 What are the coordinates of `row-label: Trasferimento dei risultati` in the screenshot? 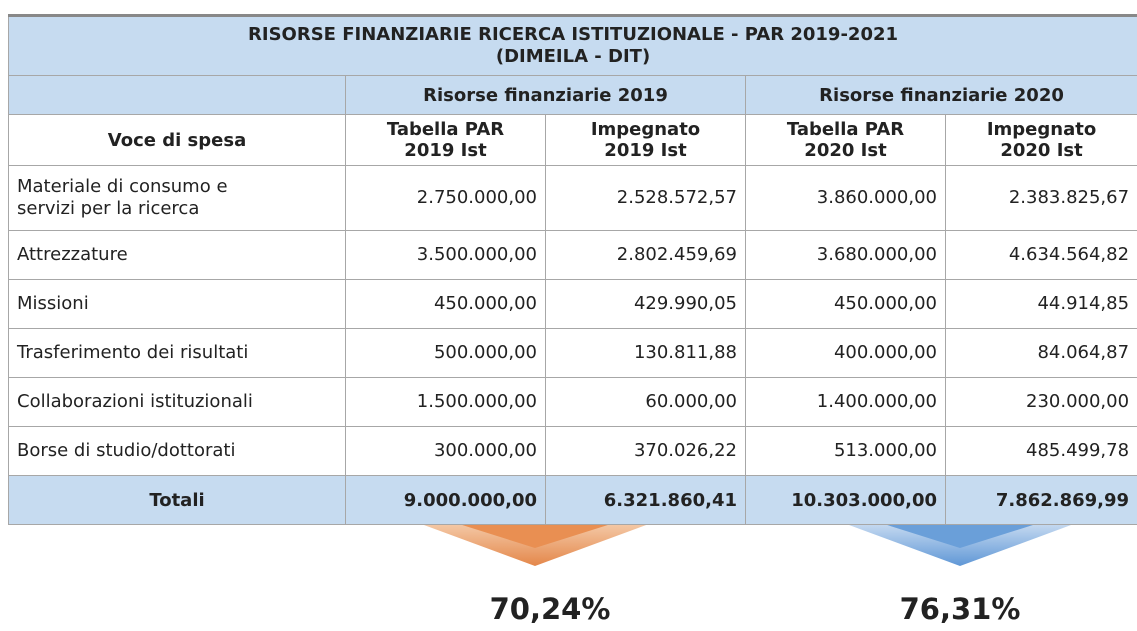 It's located at (177, 353).